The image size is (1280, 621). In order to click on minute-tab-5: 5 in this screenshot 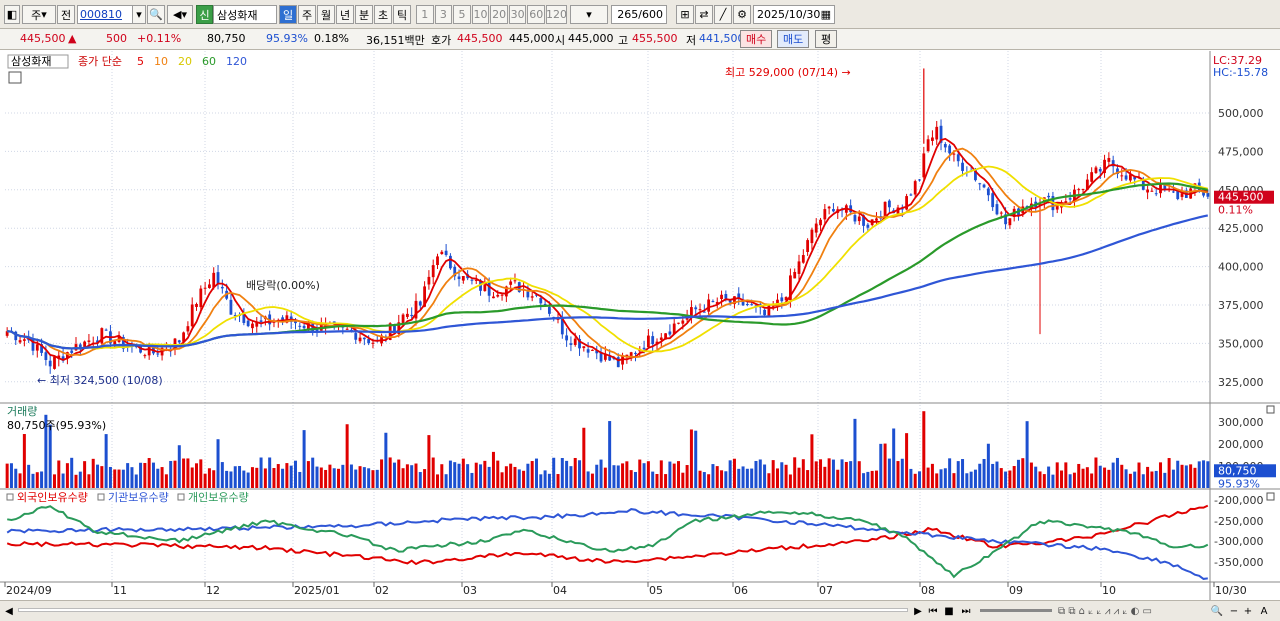, I will do `click(462, 14)`.